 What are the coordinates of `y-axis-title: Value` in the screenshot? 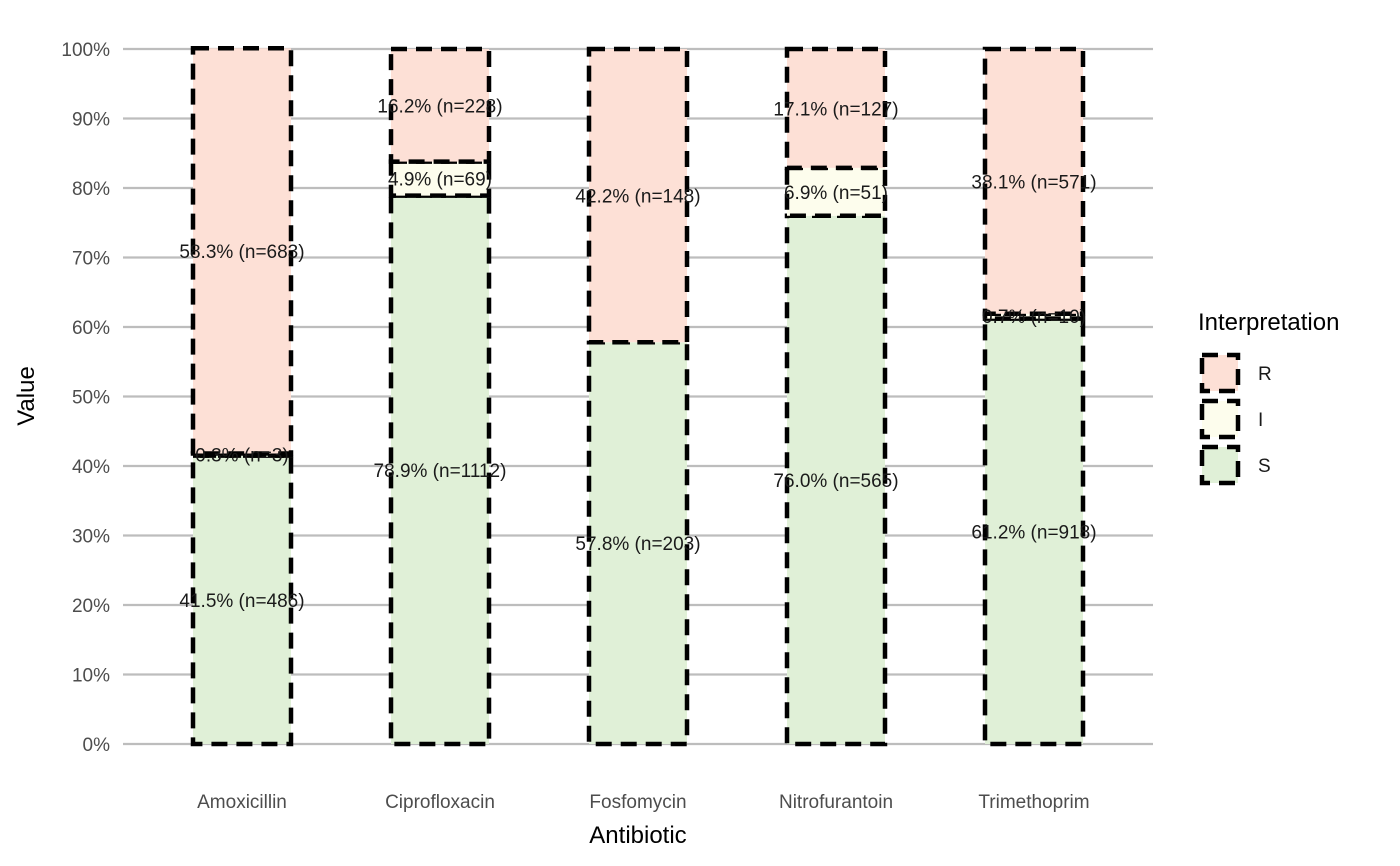 It's located at (26, 396).